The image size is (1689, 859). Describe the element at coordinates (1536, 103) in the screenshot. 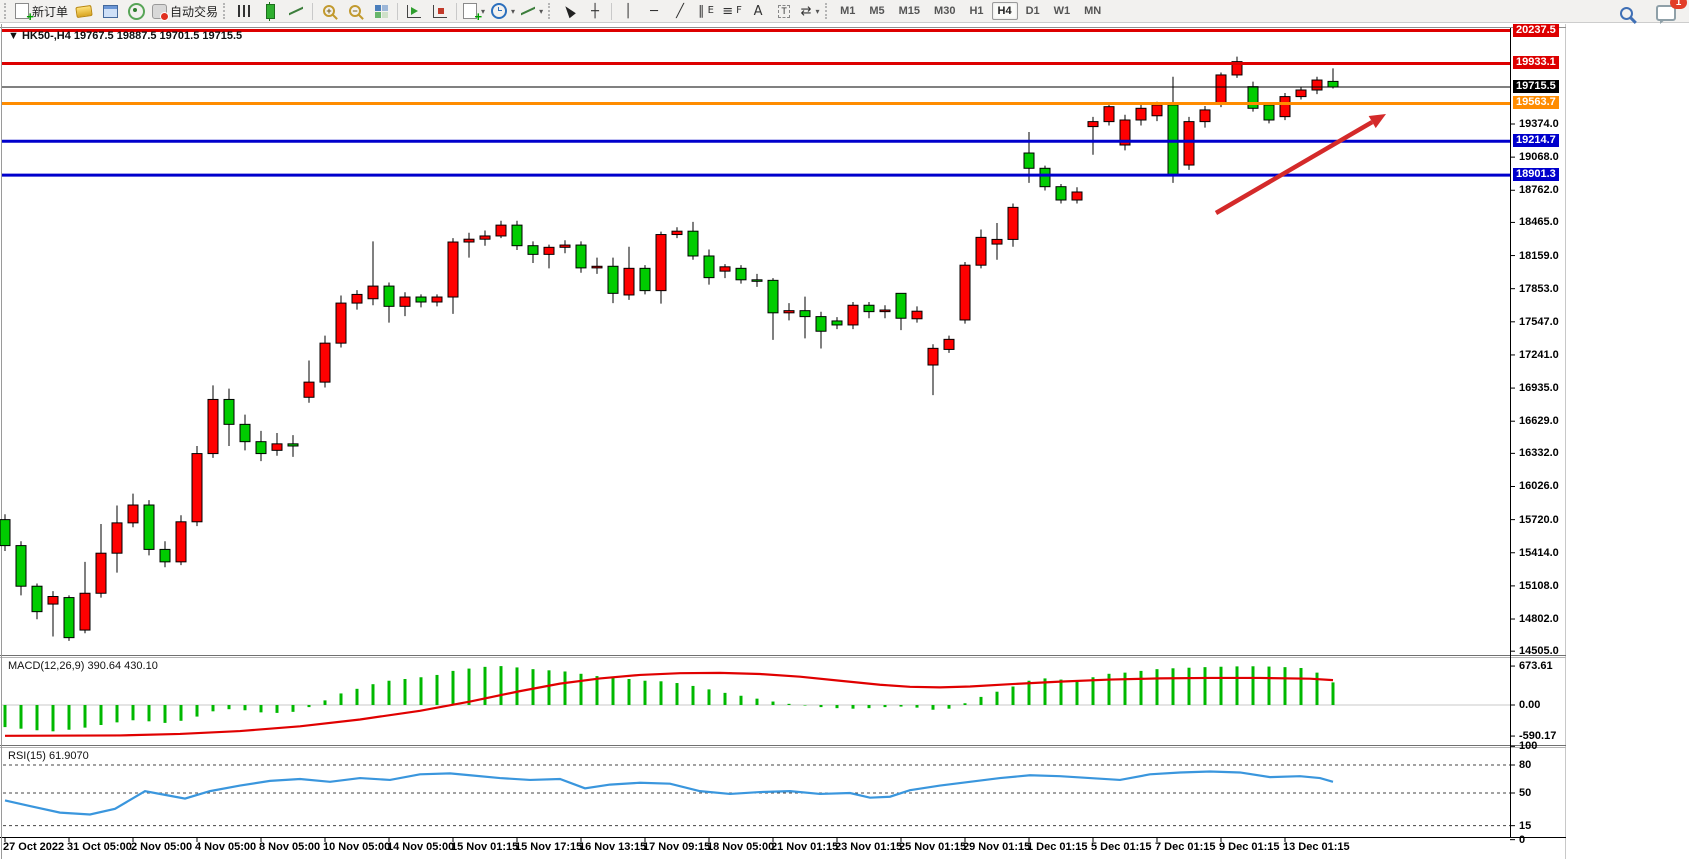

I see `price-badge-19563.7: 19563.7` at that location.